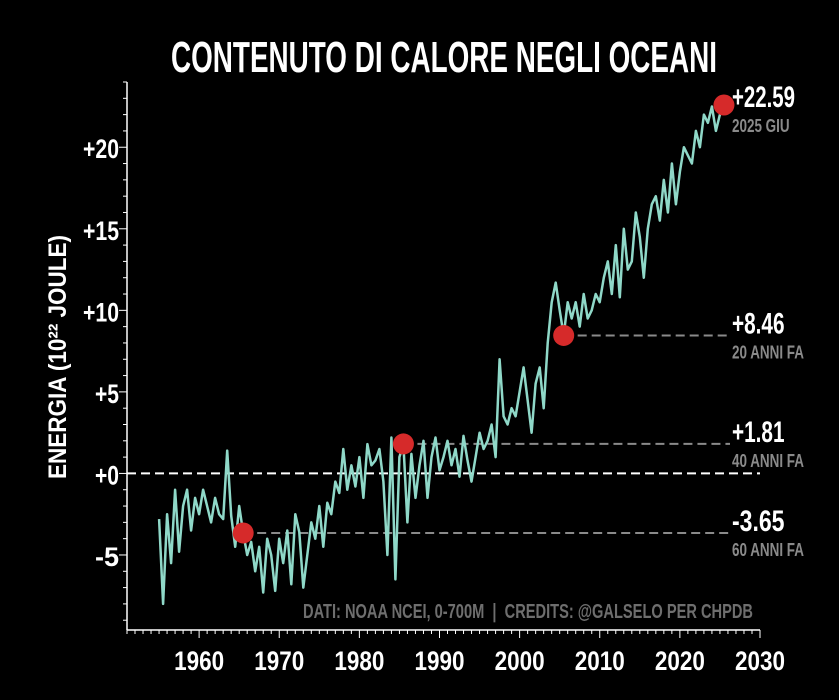 The width and height of the screenshot is (839, 700). I want to click on y-tick-label: +10, so click(101, 312).